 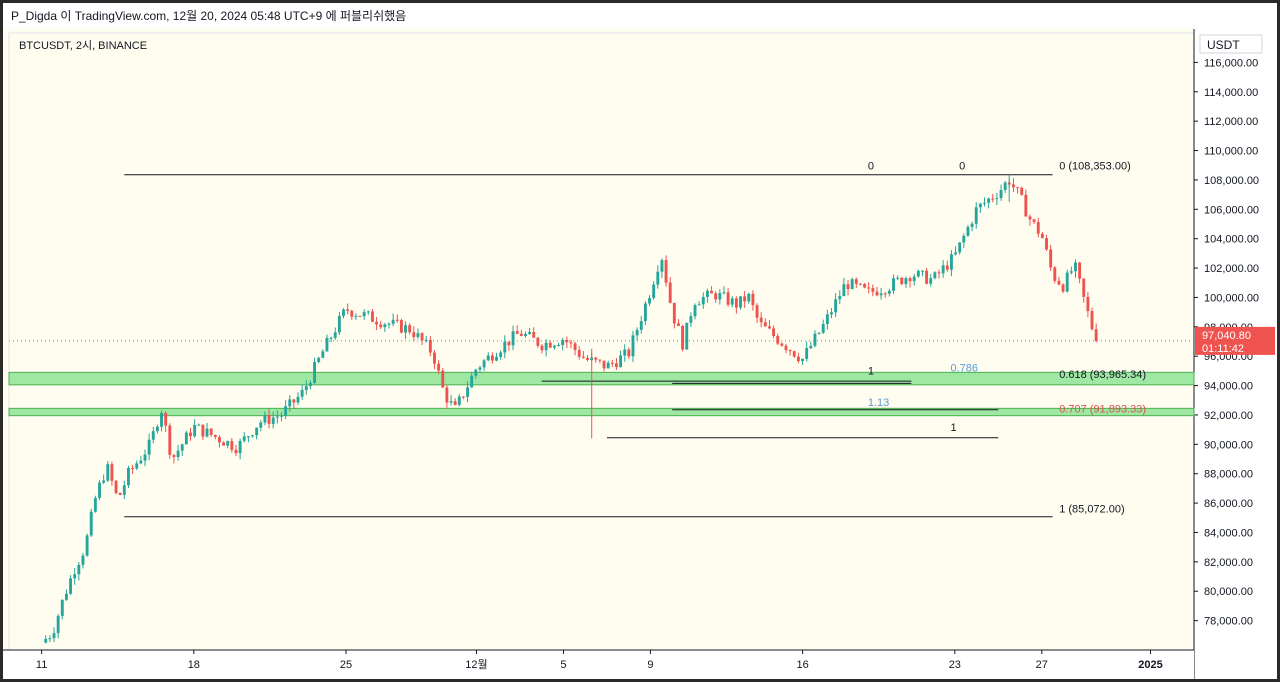 I want to click on fib-annotation: 0, so click(x=962, y=167).